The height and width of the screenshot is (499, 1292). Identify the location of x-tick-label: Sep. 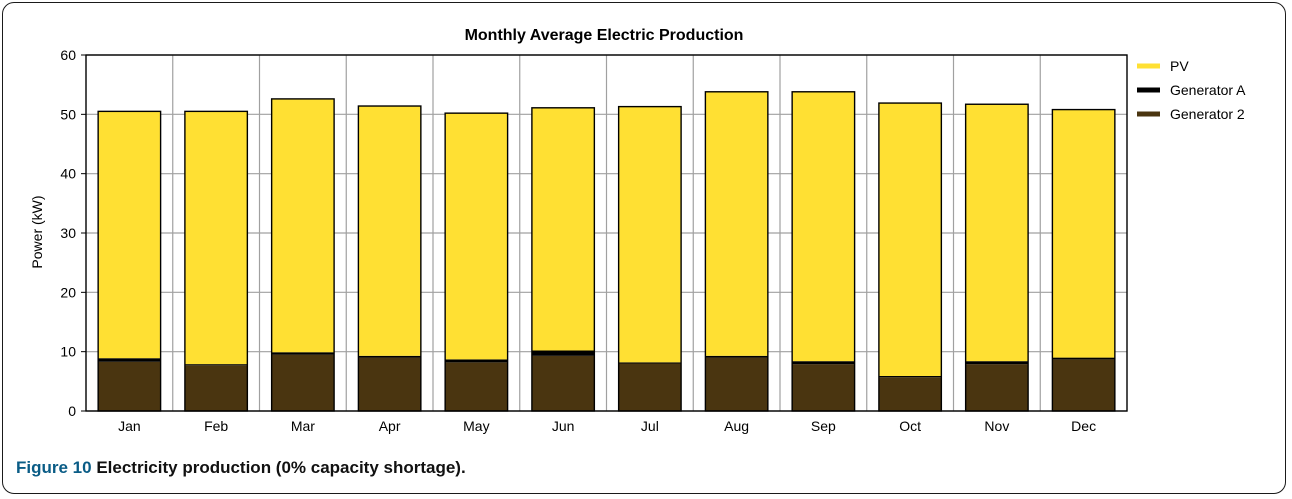
(823, 426).